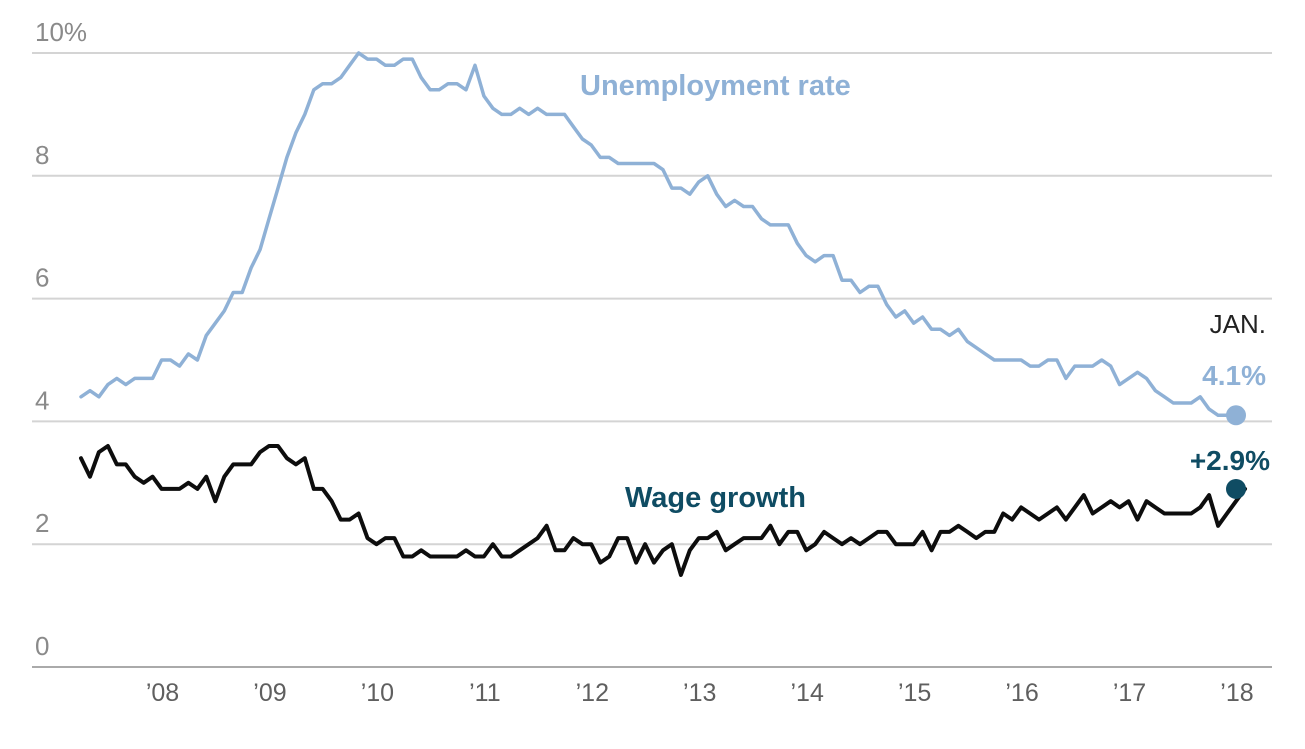 This screenshot has width=1305, height=749. I want to click on y-tick-label-2: 2, so click(42, 523).